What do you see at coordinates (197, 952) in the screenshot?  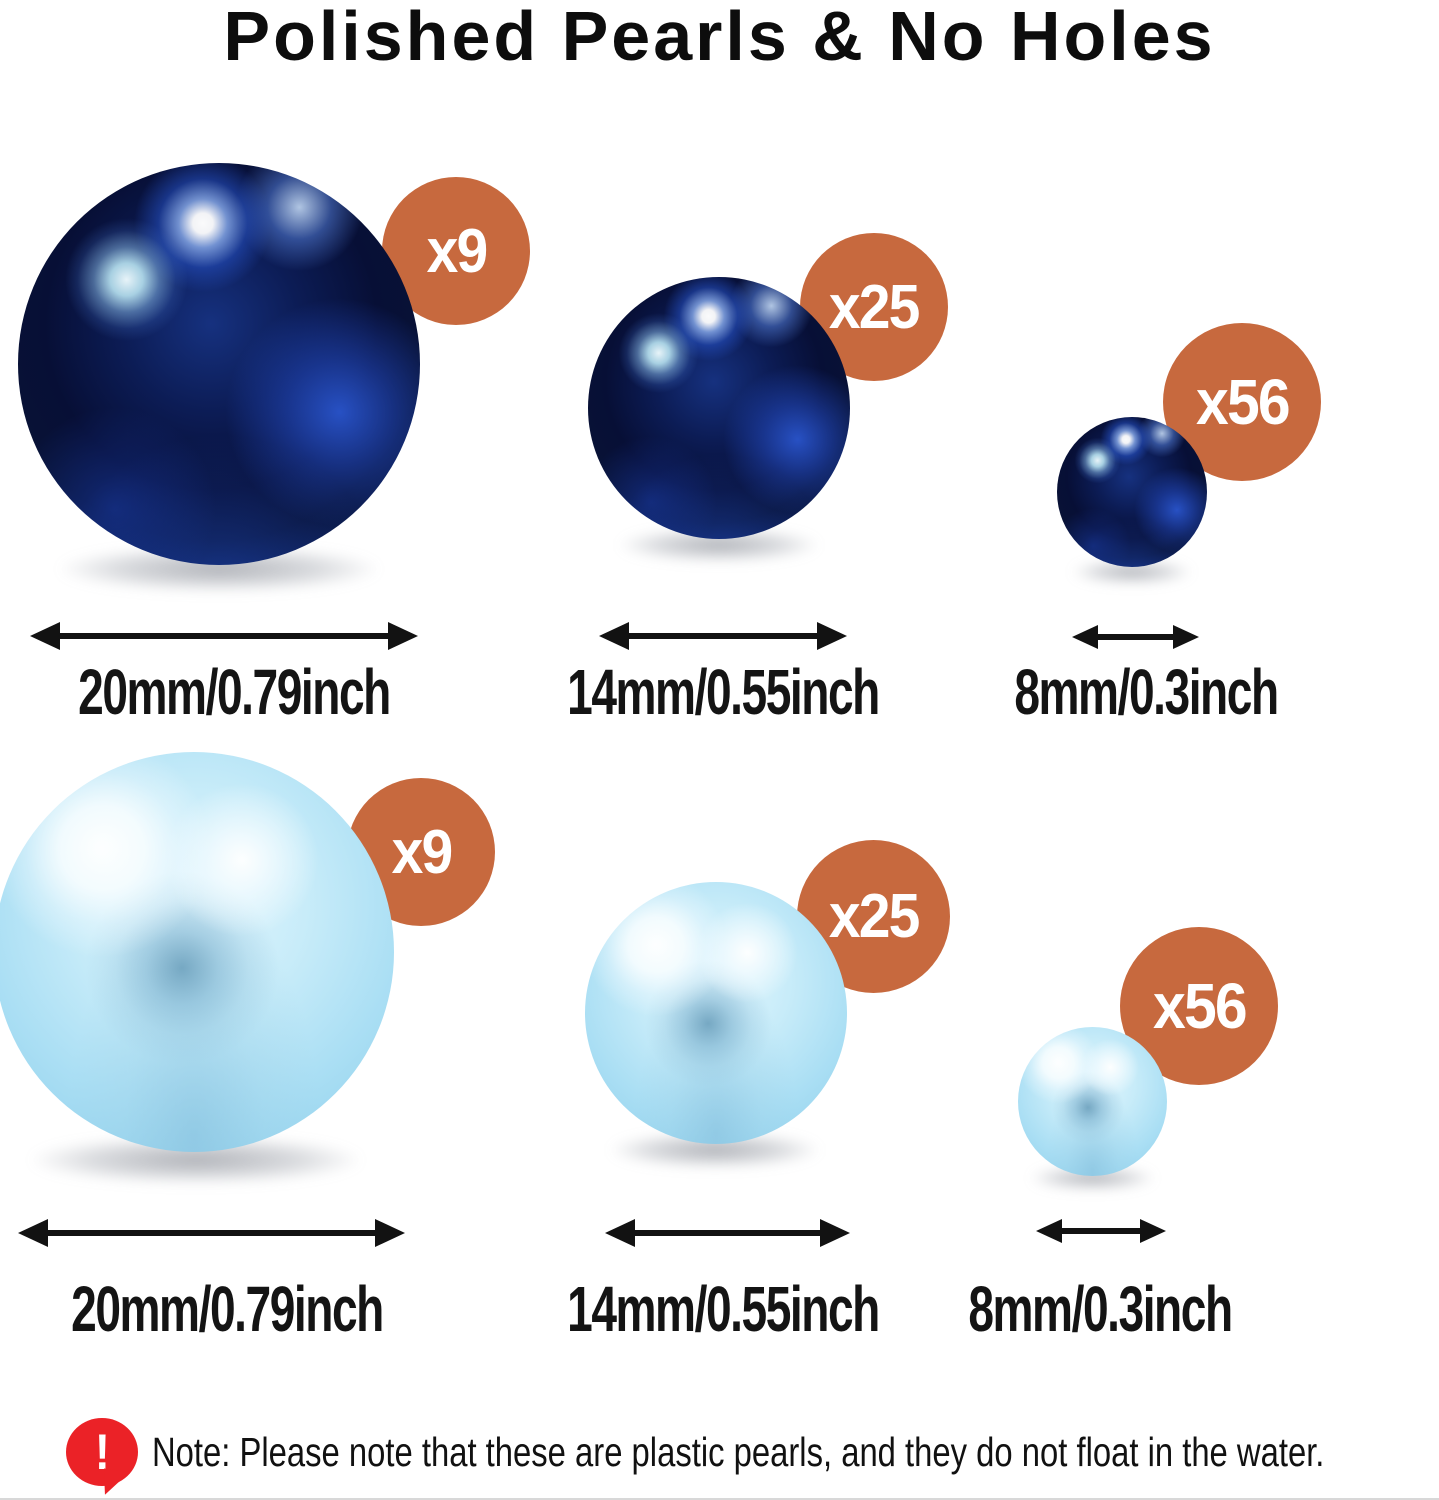 I see `pearl-photo-blue-20mm` at bounding box center [197, 952].